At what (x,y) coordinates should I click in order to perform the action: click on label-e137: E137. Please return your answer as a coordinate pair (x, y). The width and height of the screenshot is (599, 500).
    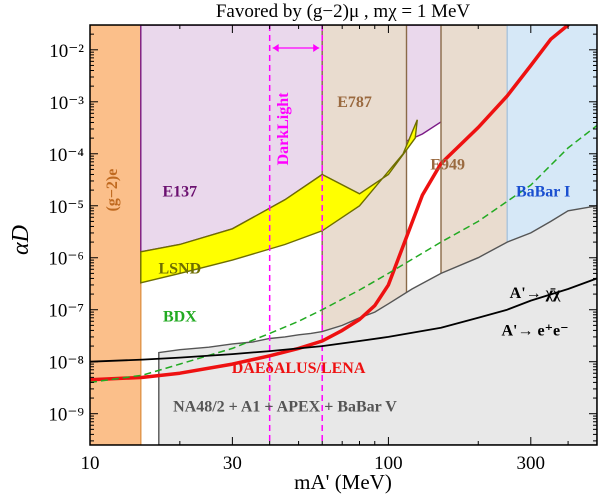
    Looking at the image, I should click on (179, 192).